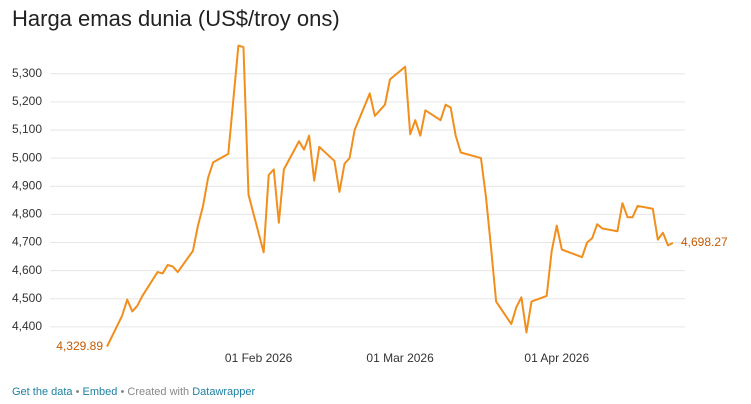 The image size is (751, 404). What do you see at coordinates (27, 185) in the screenshot?
I see `y-tick-label: 4,900` at bounding box center [27, 185].